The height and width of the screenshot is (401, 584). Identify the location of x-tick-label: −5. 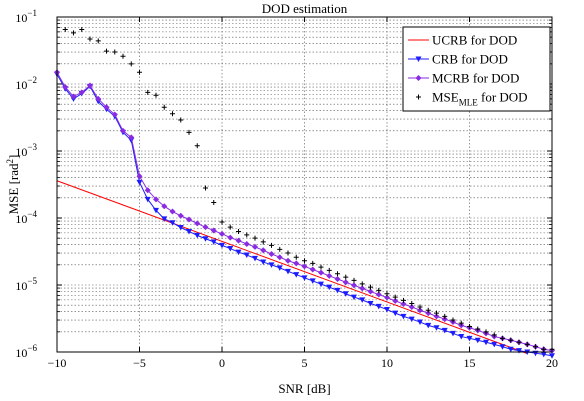
(139, 363).